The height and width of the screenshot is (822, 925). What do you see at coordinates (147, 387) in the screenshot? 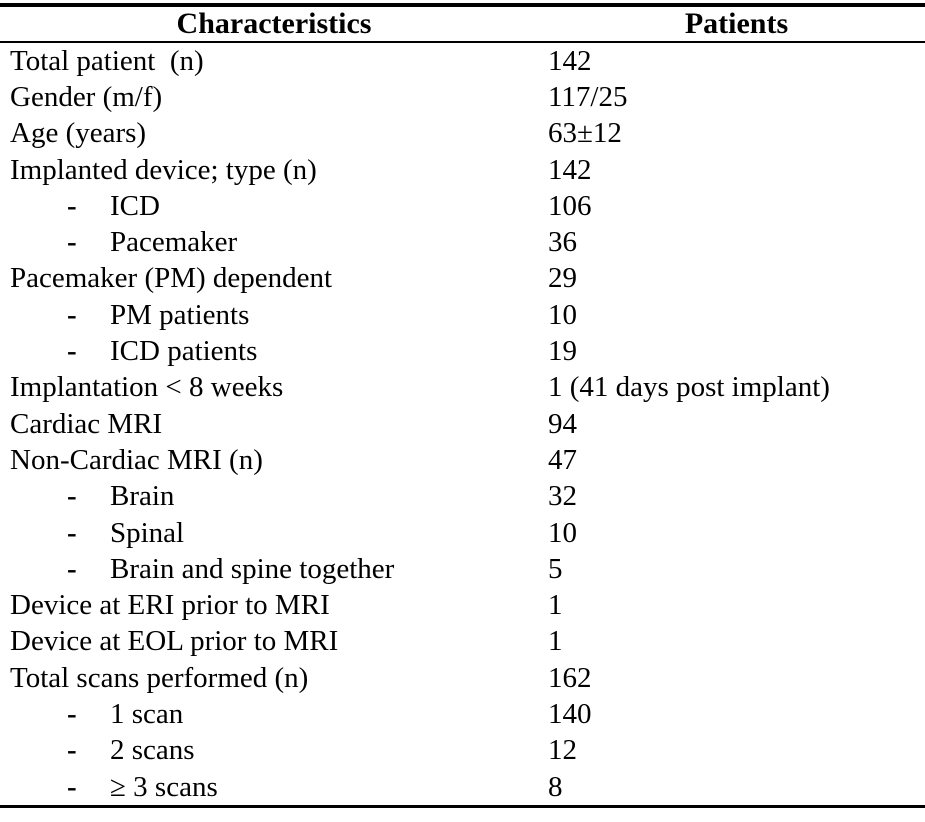
I see `row-label: Implantation < 8 weeks` at bounding box center [147, 387].